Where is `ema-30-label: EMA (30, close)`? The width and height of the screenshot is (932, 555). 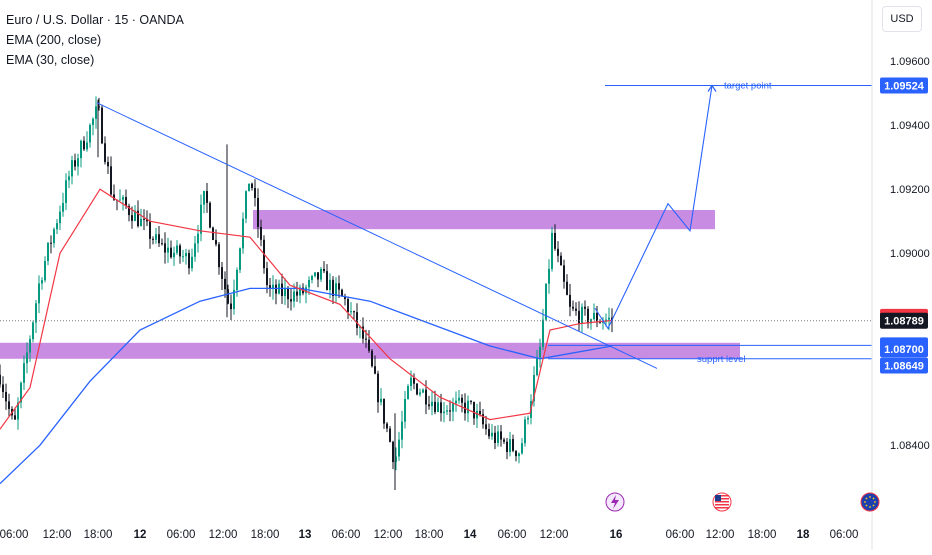 ema-30-label: EMA (30, close) is located at coordinates (50, 60).